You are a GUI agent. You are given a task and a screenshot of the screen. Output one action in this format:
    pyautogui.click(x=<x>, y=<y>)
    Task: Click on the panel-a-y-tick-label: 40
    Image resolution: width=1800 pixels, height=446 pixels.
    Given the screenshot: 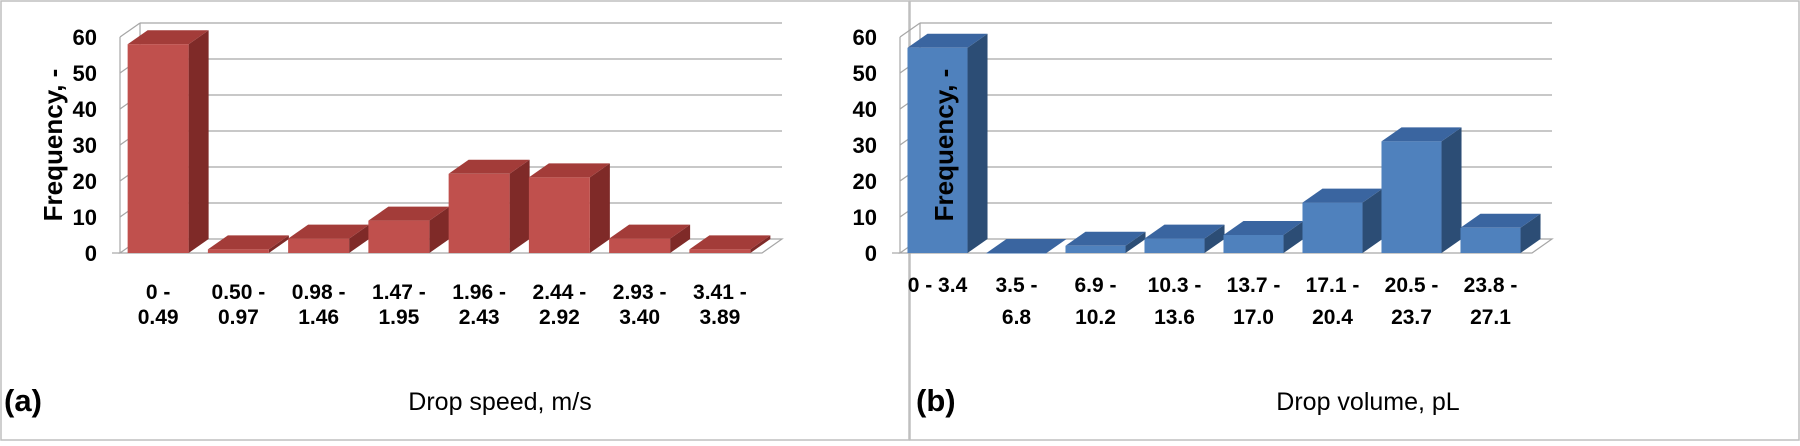 What is the action you would take?
    pyautogui.click(x=85, y=109)
    